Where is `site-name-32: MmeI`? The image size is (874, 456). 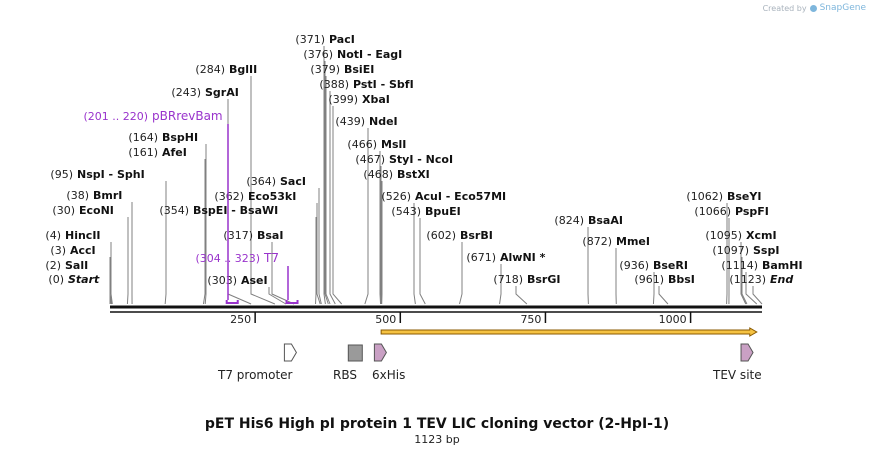 site-name-32: MmeI is located at coordinates (633, 241).